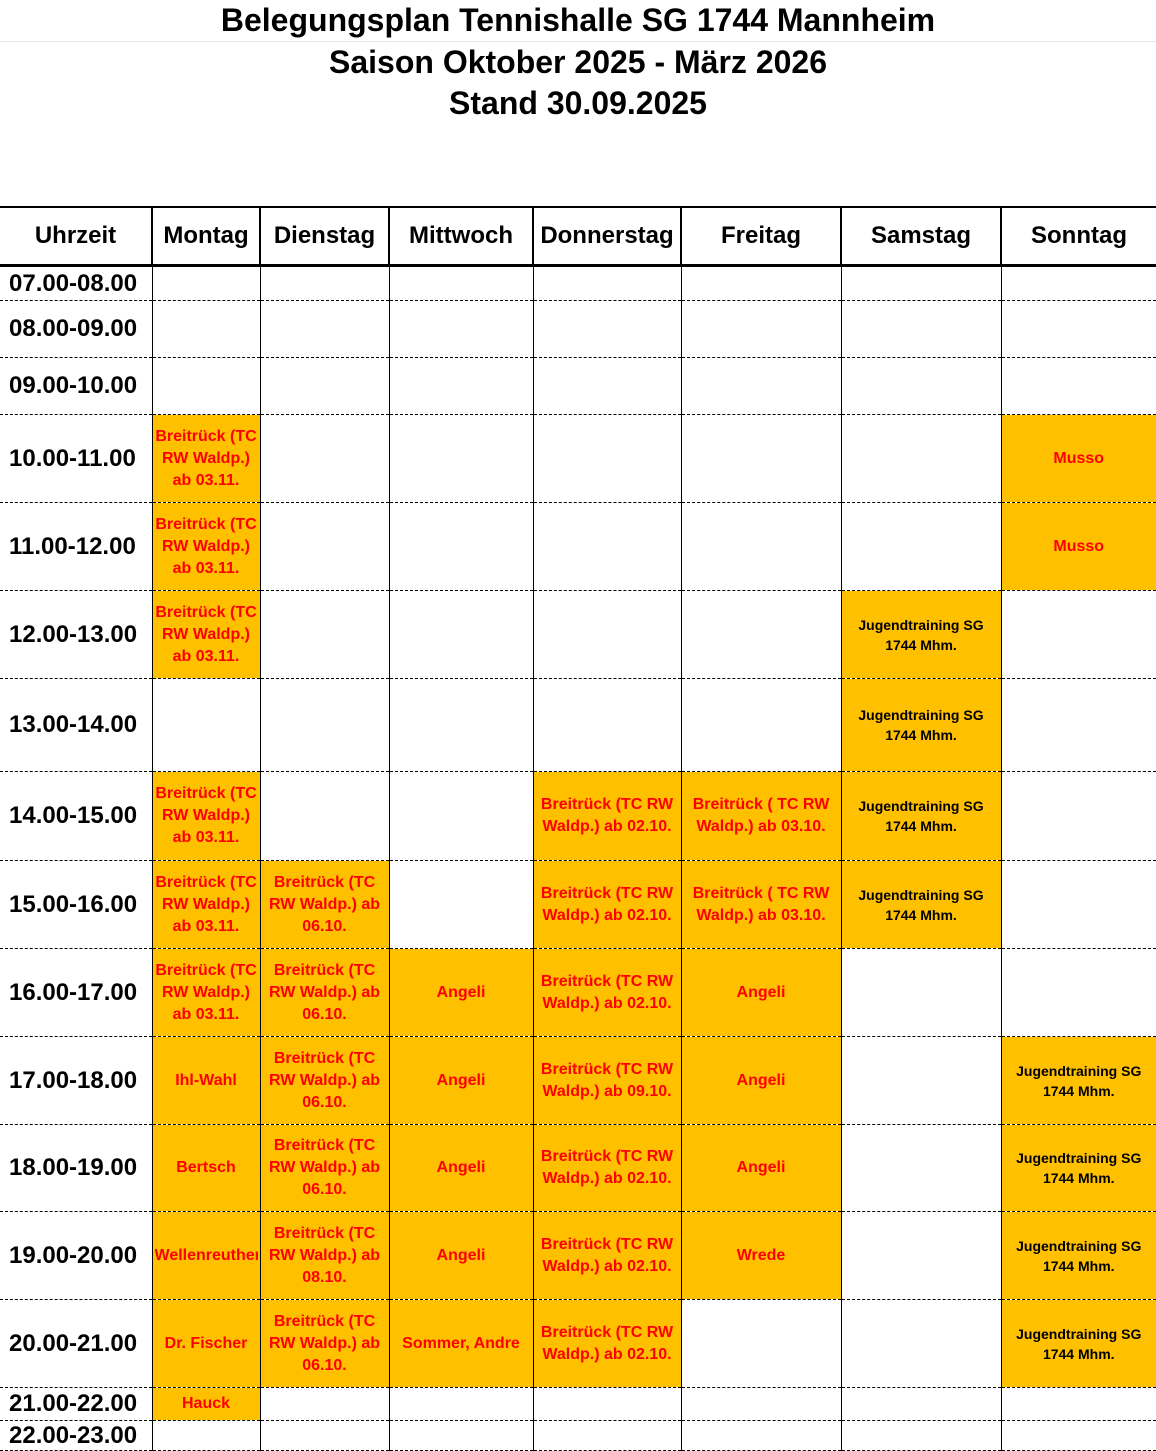  Describe the element at coordinates (205, 1080) in the screenshot. I see `schedule-cell-montag: Ihl-Wahl` at that location.